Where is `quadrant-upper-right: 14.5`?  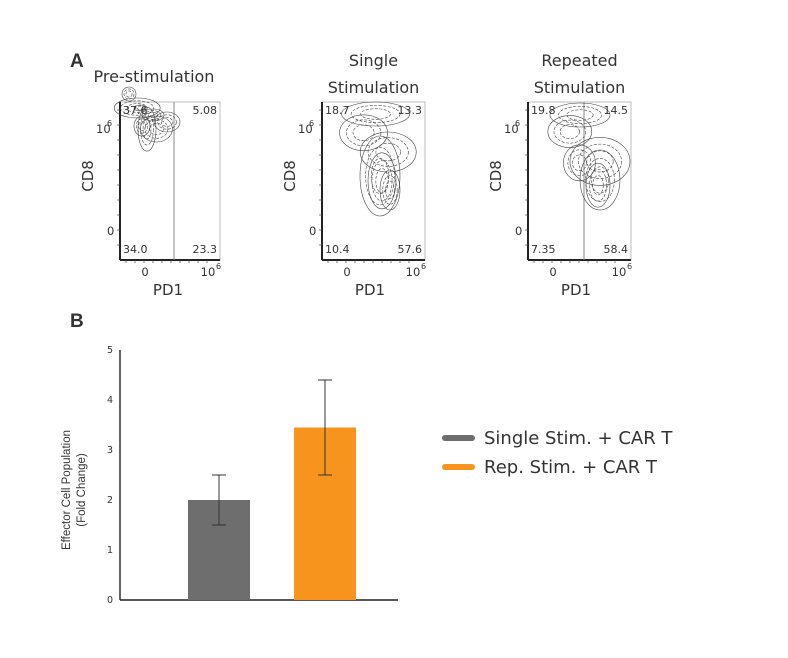
quadrant-upper-right: 14.5 is located at coordinates (616, 110).